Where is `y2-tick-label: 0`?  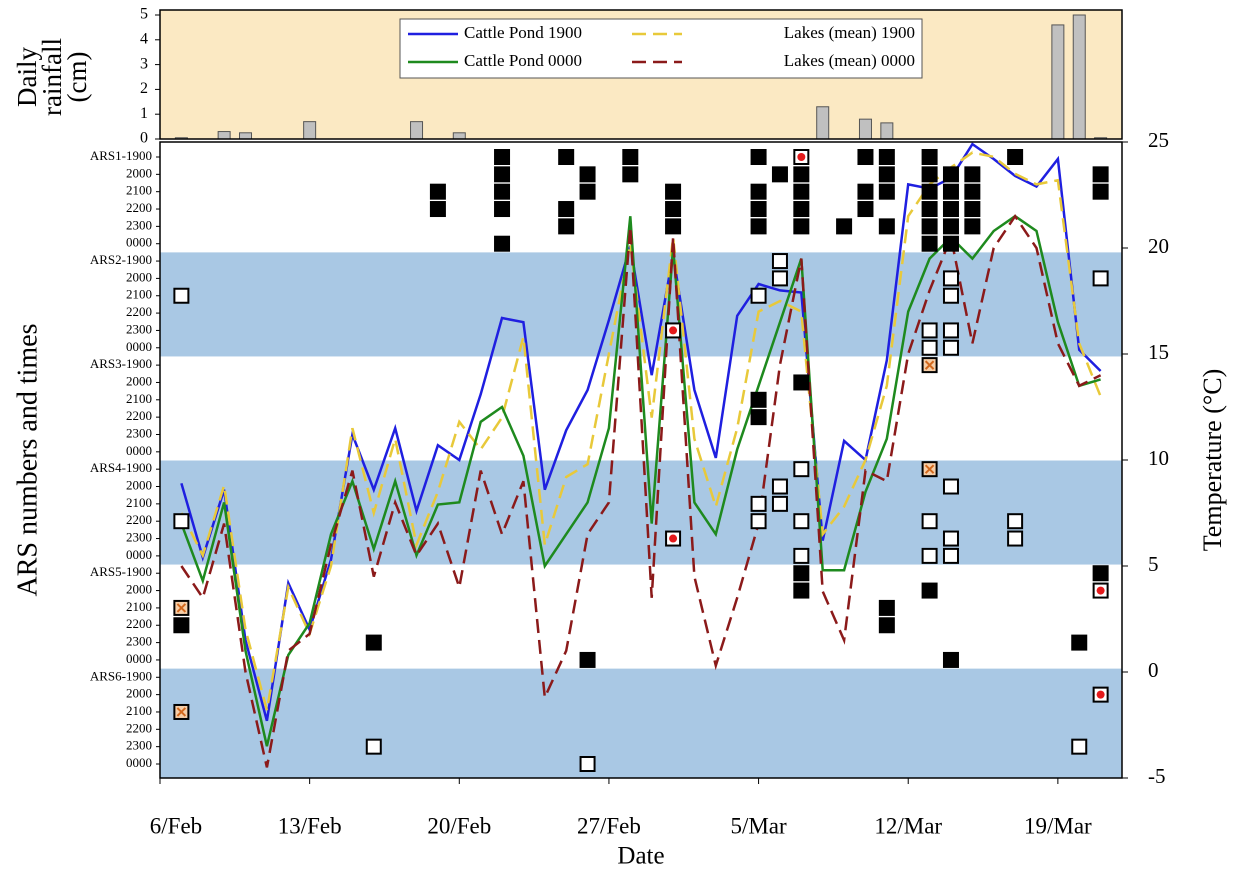 y2-tick-label: 0 is located at coordinates (1153, 670).